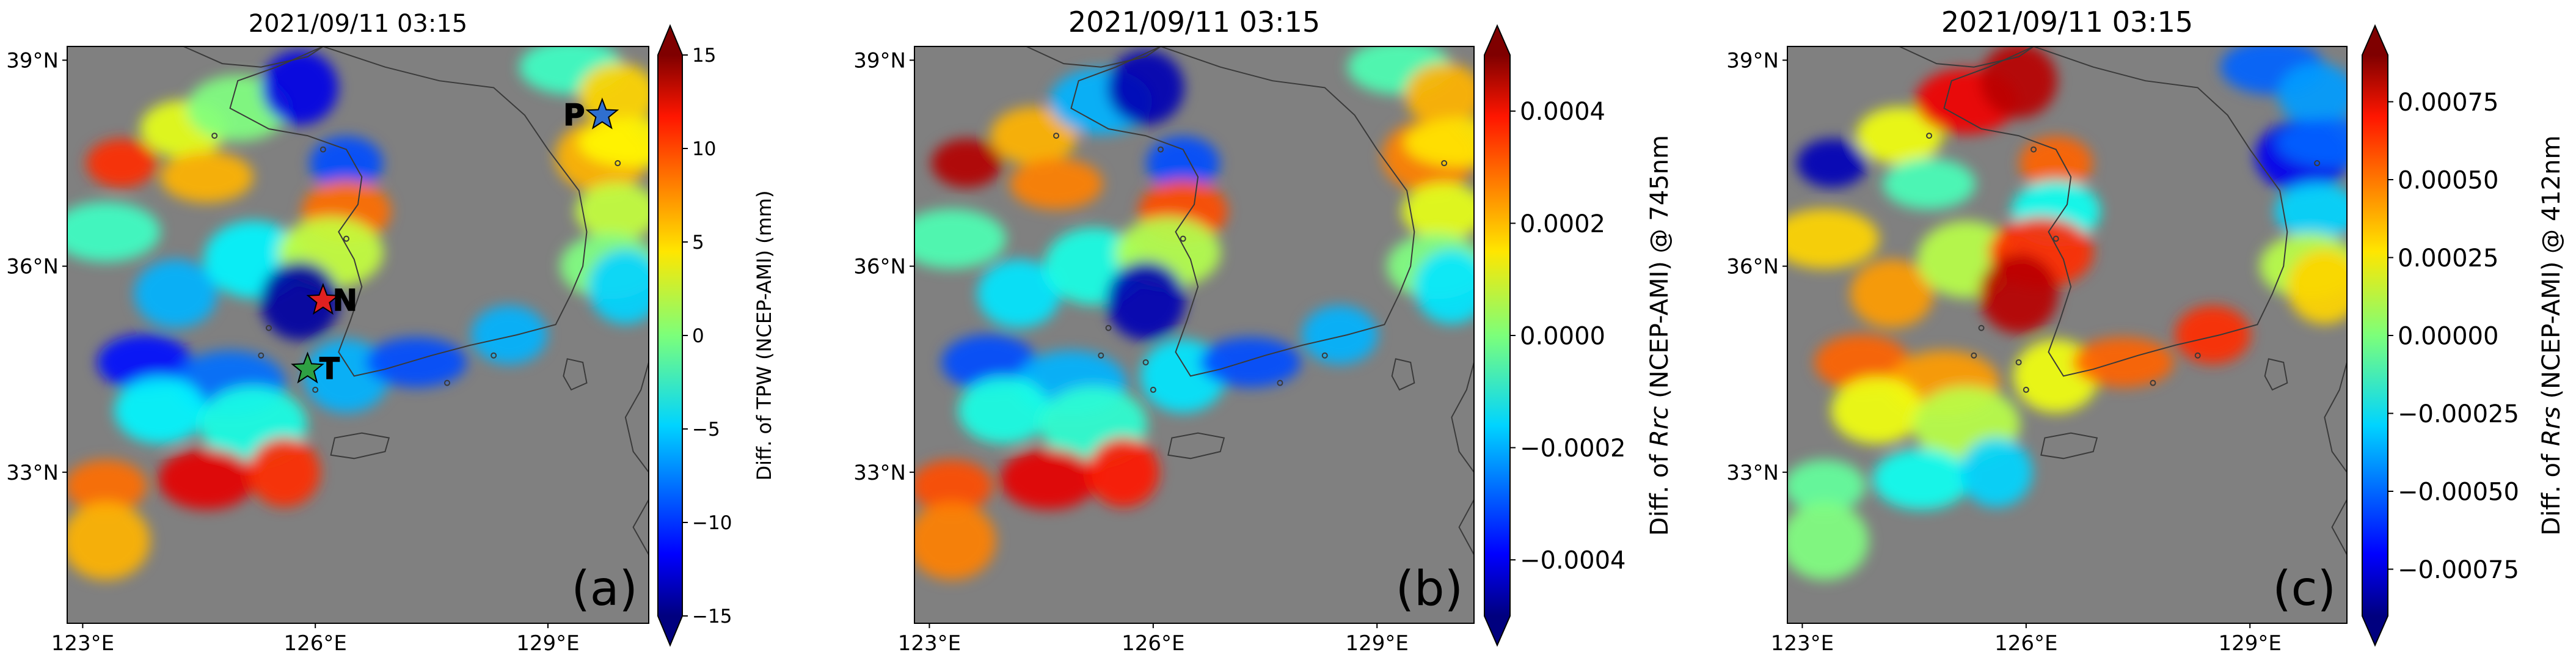 The image size is (2576, 652). Describe the element at coordinates (930, 641) in the screenshot. I see `x-tick-label: 123°E` at that location.